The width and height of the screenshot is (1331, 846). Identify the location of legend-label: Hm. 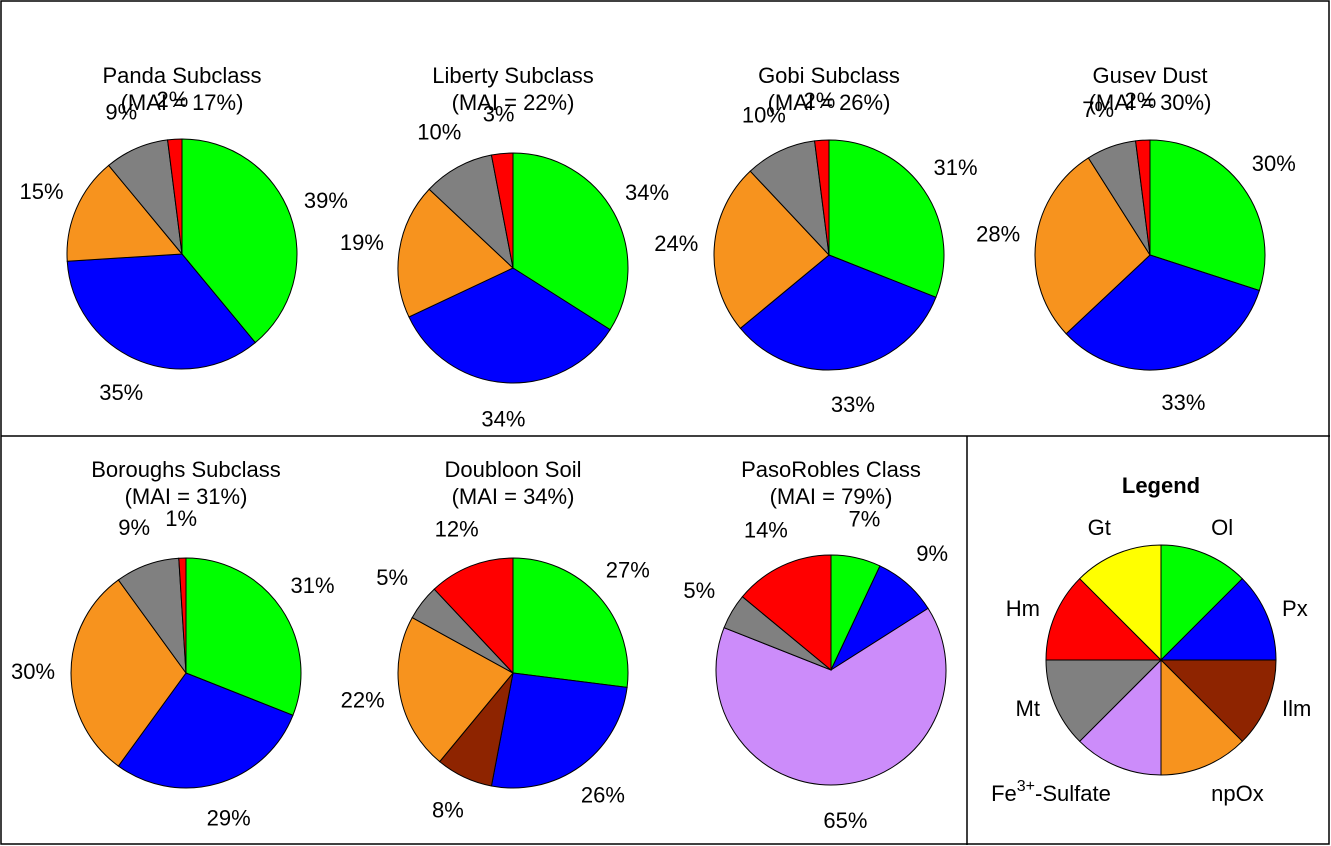
(1023, 608).